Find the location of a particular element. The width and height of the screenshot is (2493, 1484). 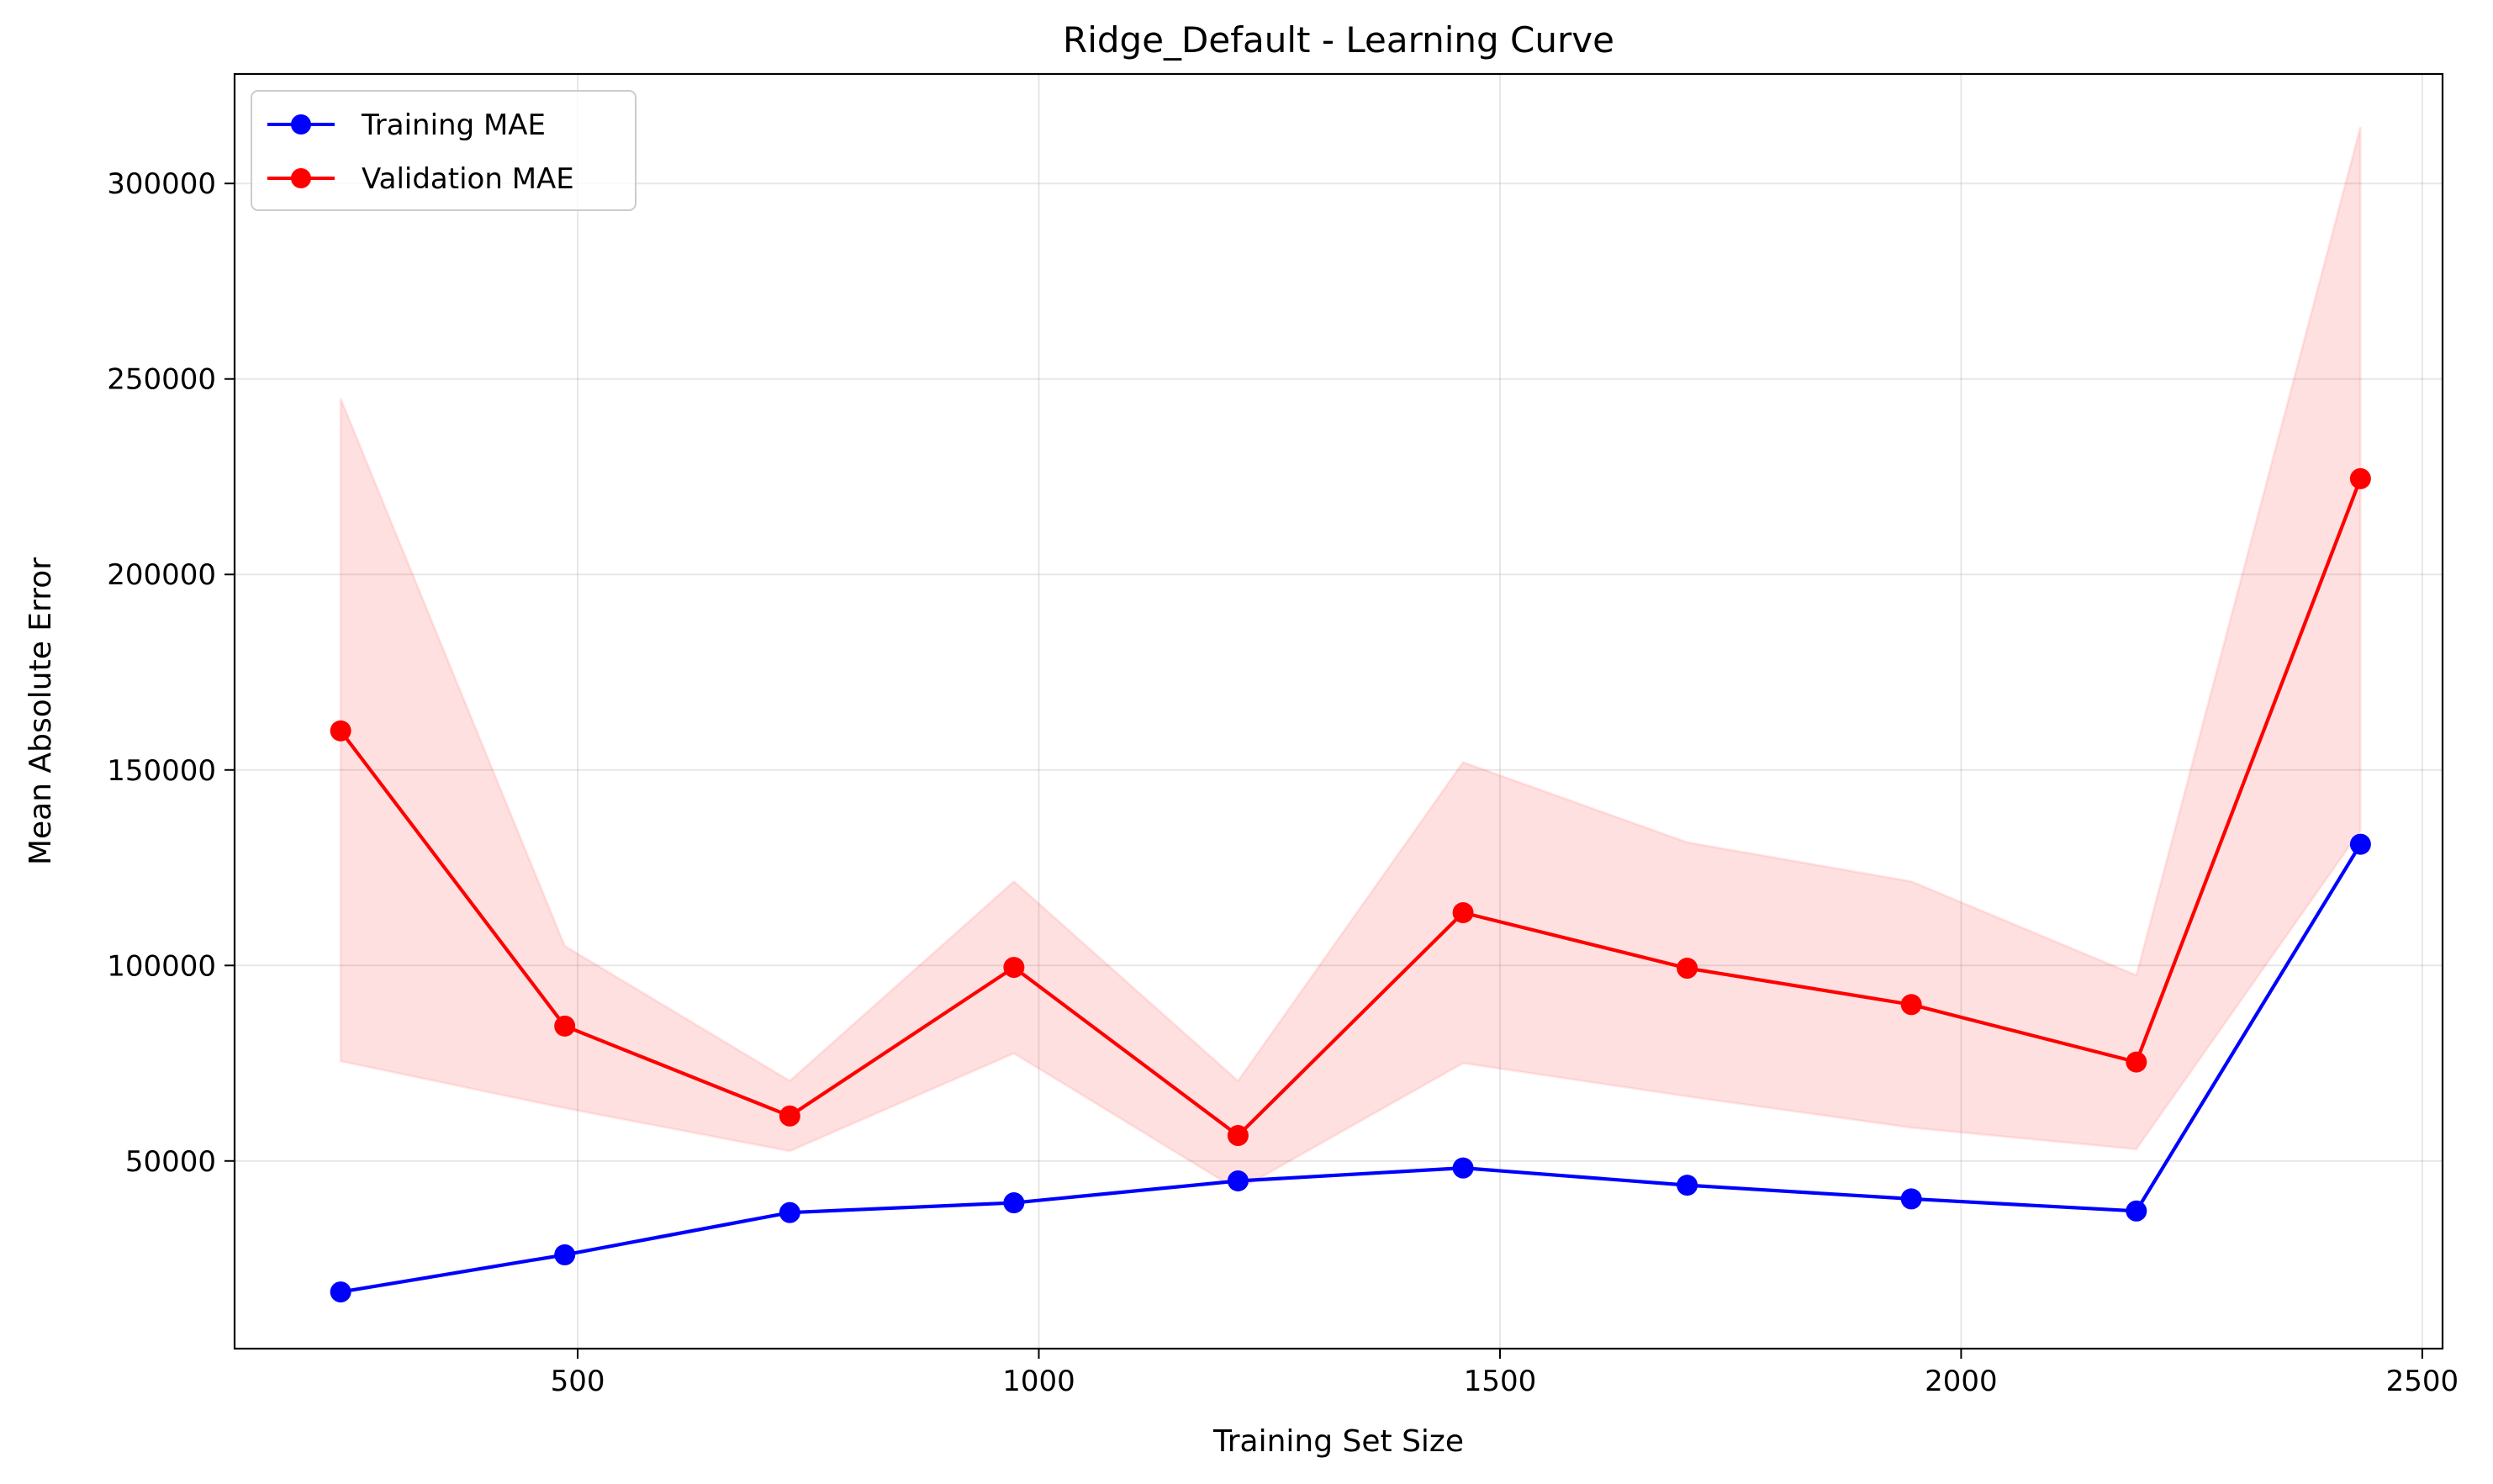

legend-box is located at coordinates (443, 150).